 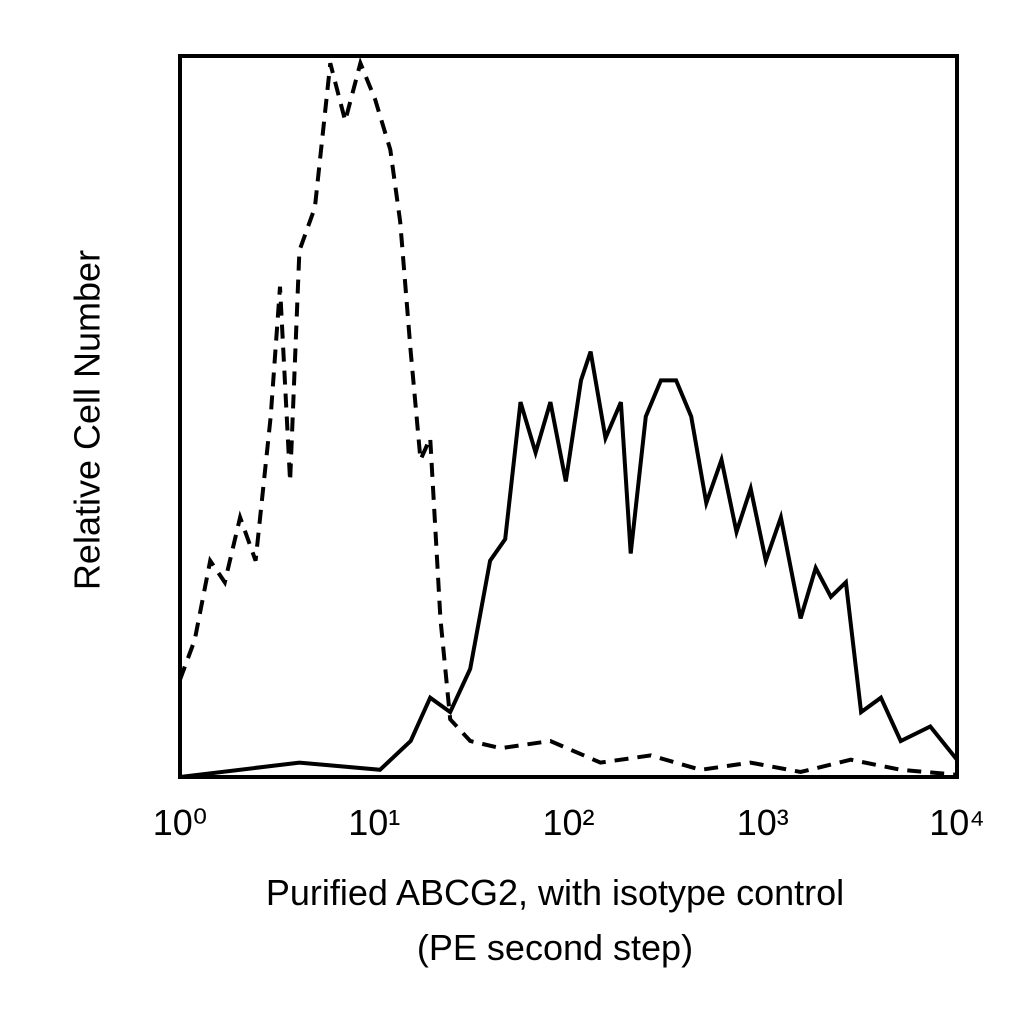 I want to click on y-axis-label: Relative Cell Number, so click(x=87, y=420).